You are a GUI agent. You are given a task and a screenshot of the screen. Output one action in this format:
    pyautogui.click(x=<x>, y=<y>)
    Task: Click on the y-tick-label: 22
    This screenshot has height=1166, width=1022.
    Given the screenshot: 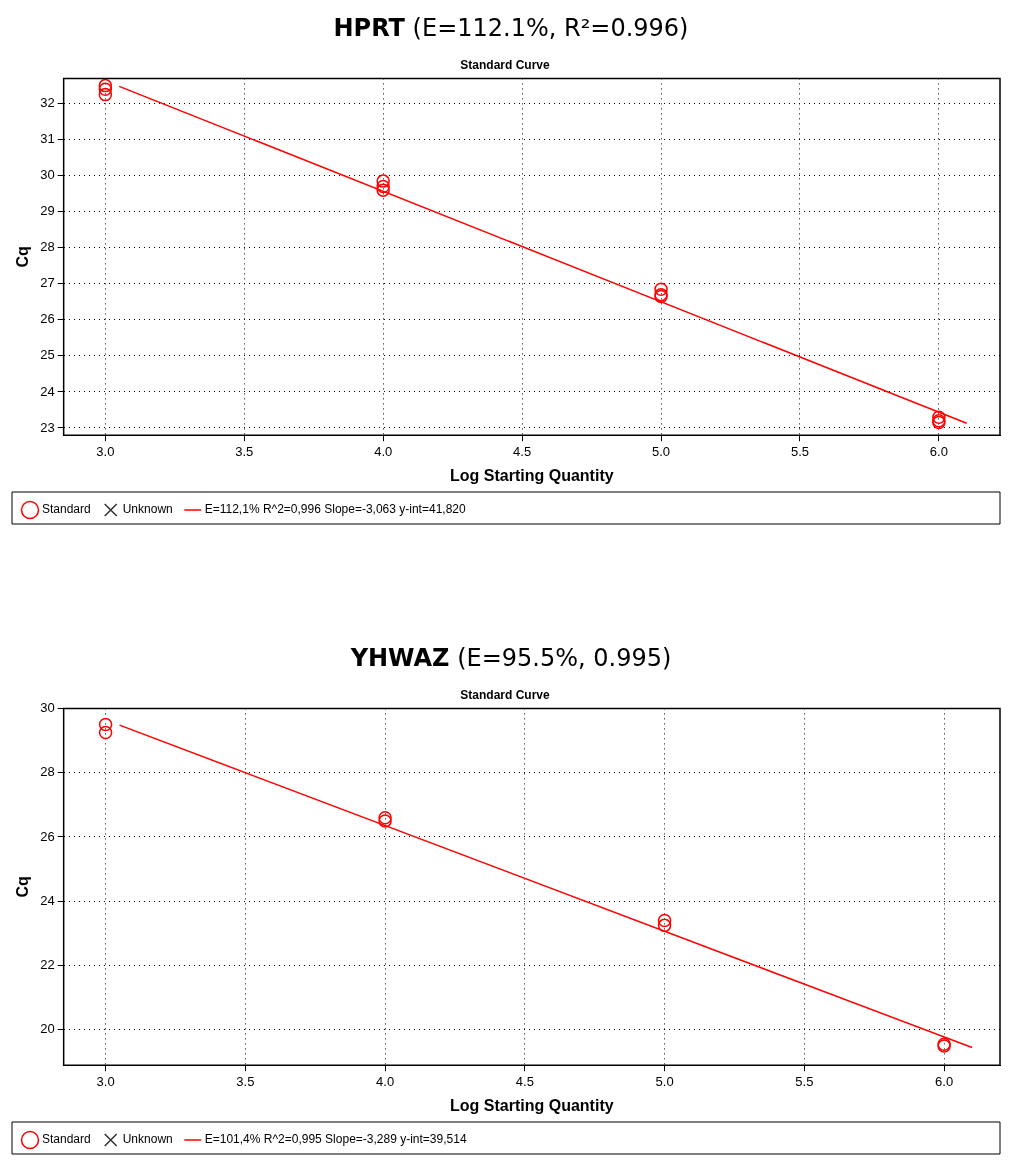 What is the action you would take?
    pyautogui.click(x=47, y=965)
    